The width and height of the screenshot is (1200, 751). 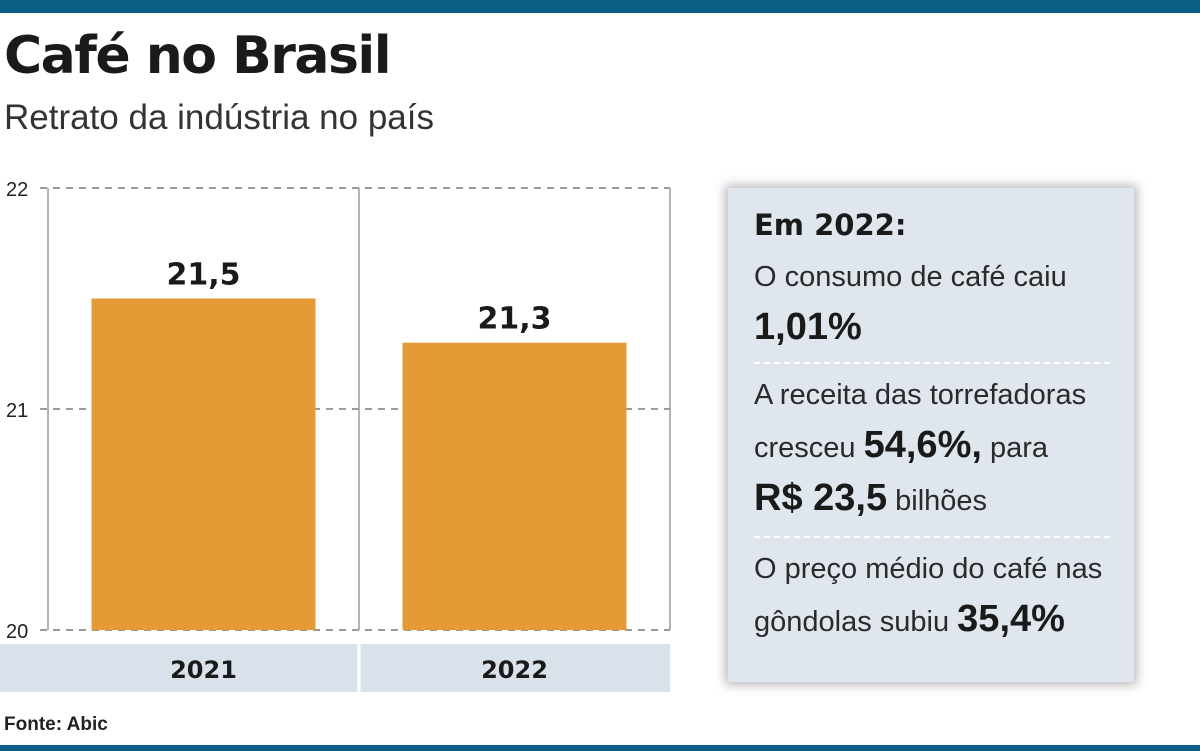 I want to click on fact-revenue-post: para, so click(x=1019, y=448).